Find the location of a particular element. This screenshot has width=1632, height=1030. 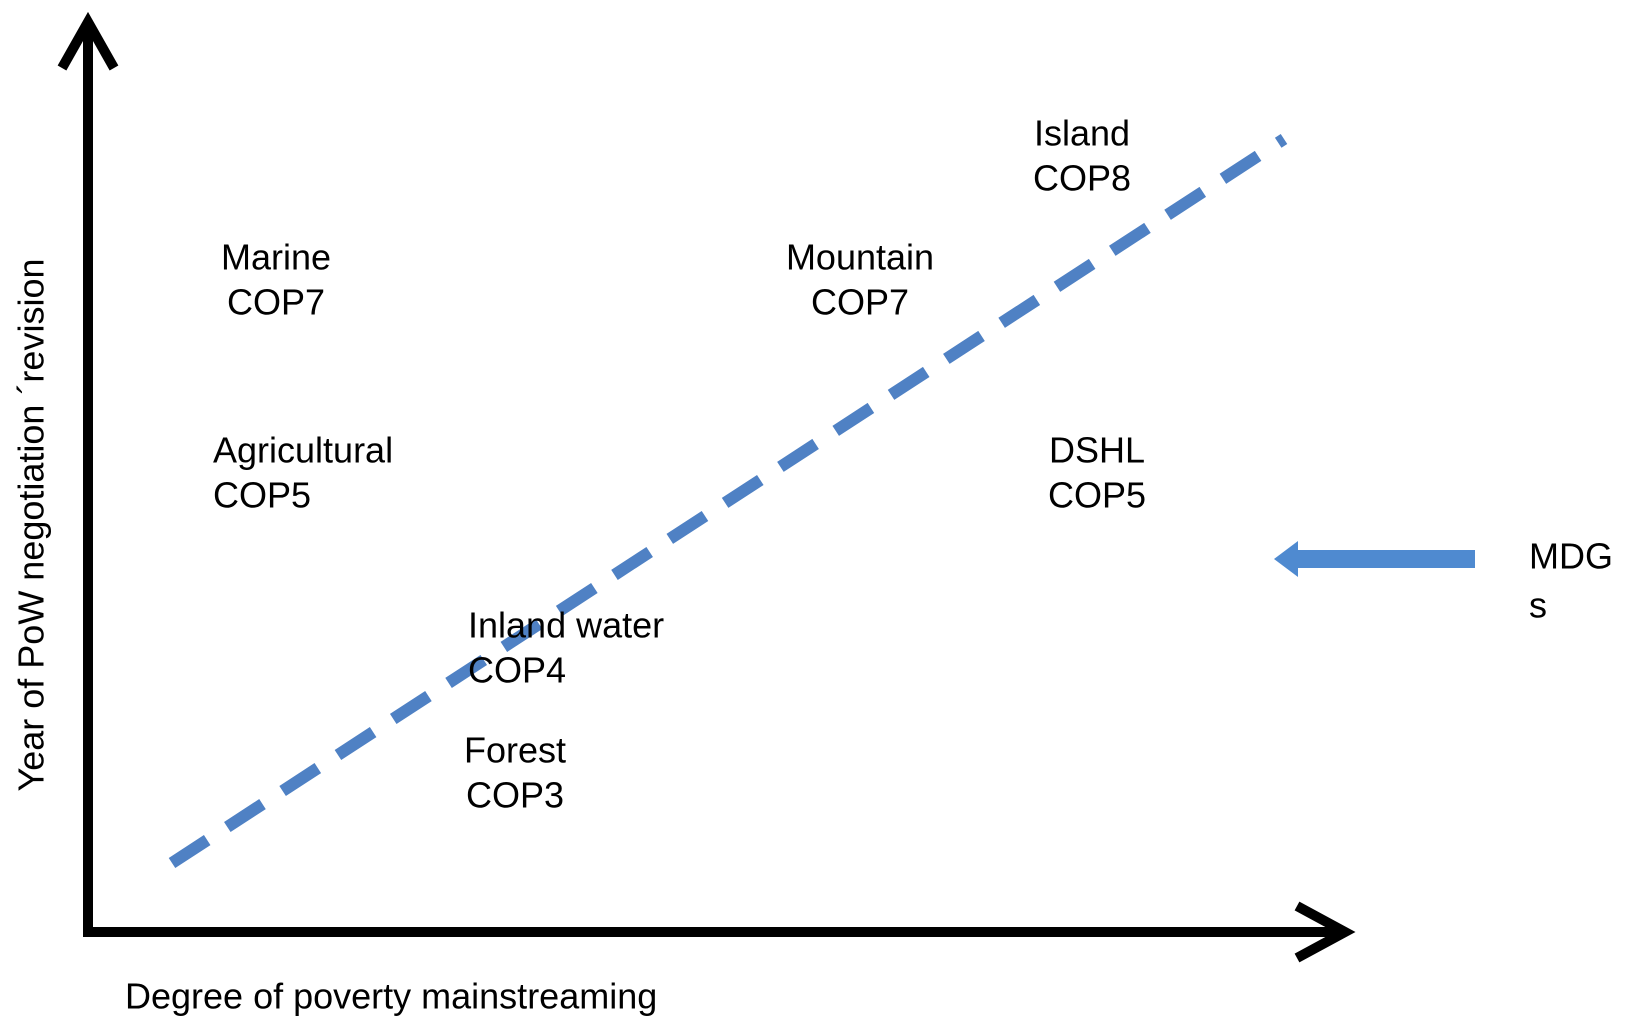

item-name: Marine is located at coordinates (276, 257).